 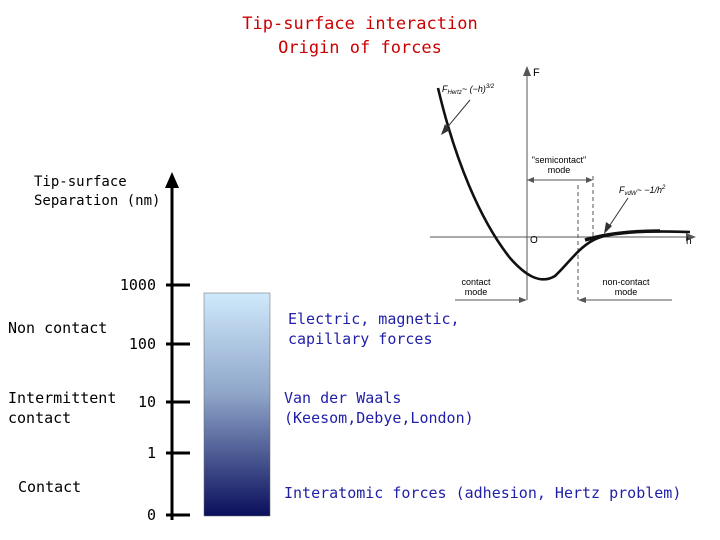 I want to click on tick-label-100: 100, so click(x=142, y=344).